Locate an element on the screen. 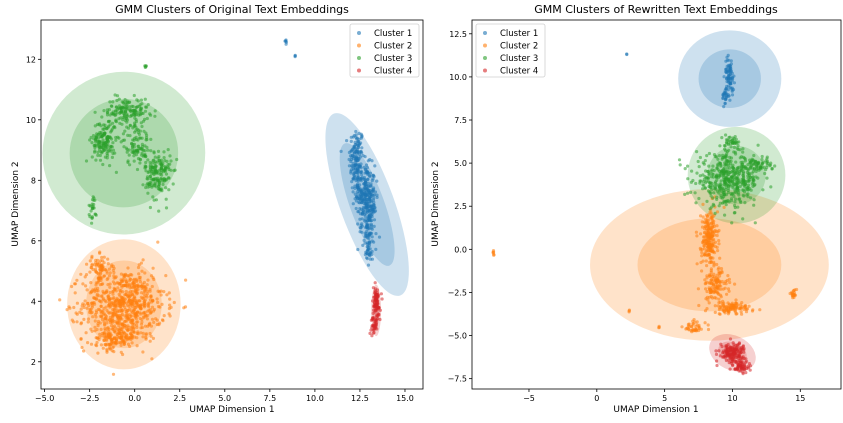 This screenshot has width=843, height=423. legend-frame is located at coordinates (384, 50).